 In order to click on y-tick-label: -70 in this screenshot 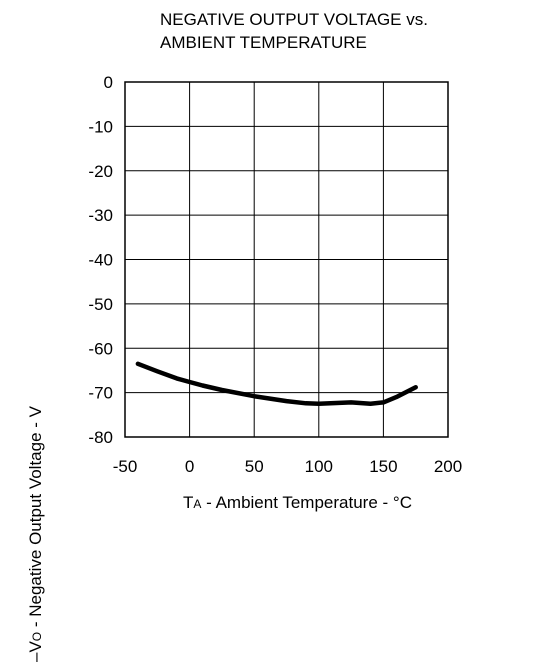, I will do `click(100, 393)`.